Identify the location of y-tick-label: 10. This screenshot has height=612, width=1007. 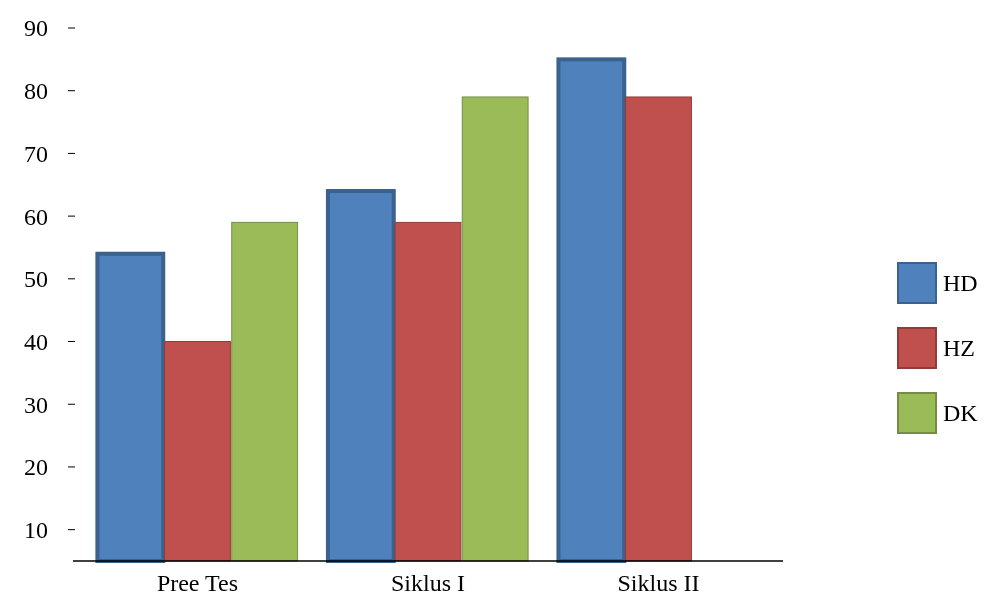
(36, 530).